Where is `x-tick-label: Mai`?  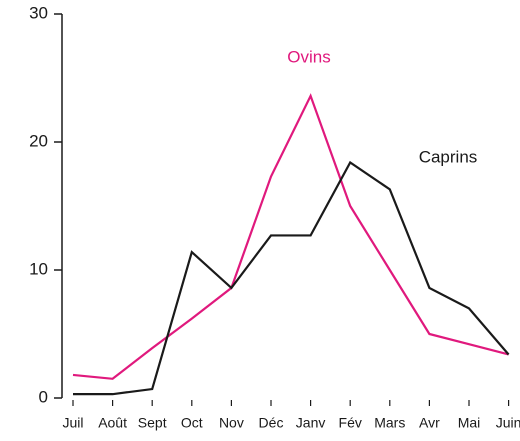 x-tick-label: Mai is located at coordinates (469, 423).